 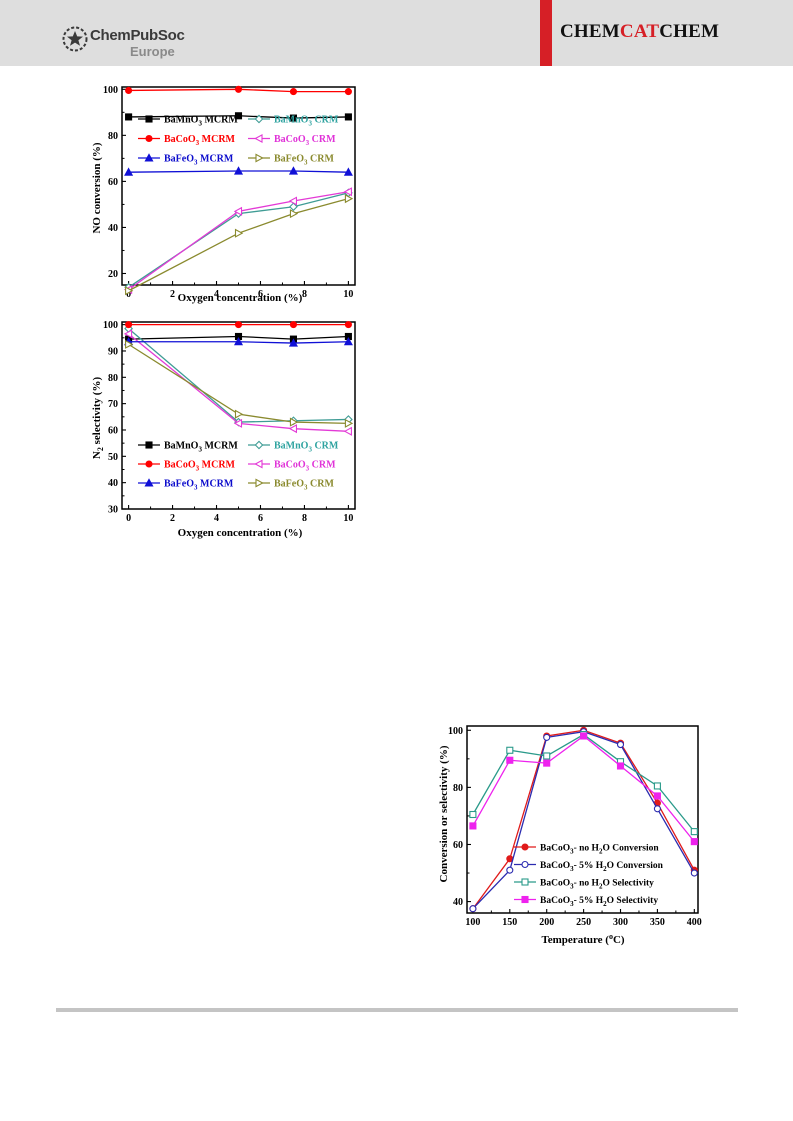 I want to click on temperature-y-axis-label: Conversion or selectivity (%), so click(x=444, y=813).